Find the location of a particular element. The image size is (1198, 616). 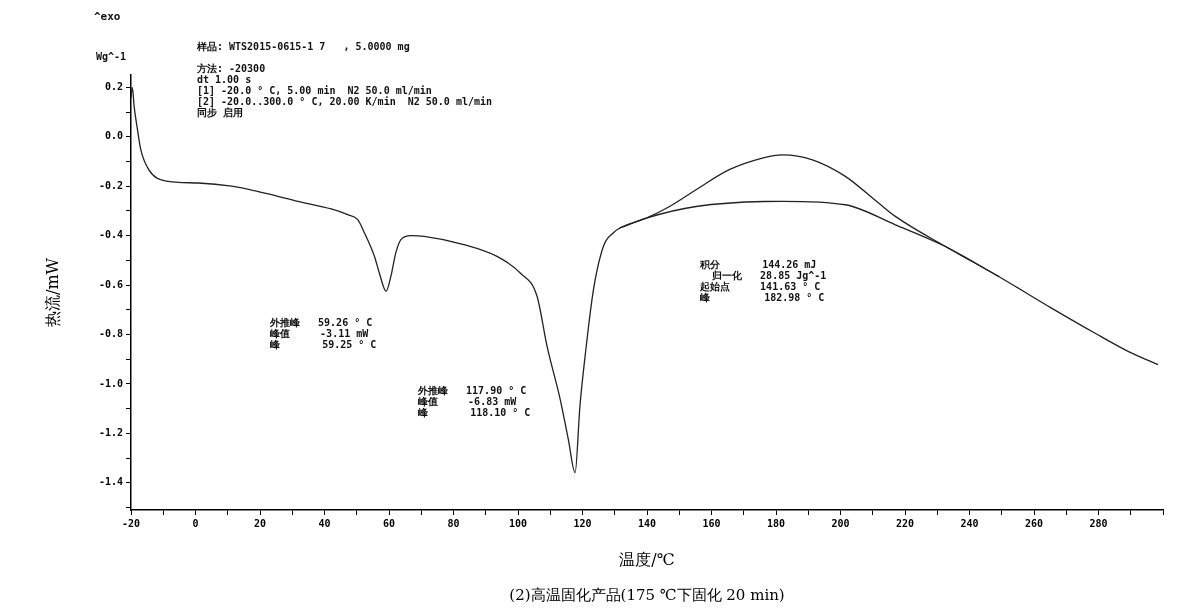

y-tick-label: -0.6 is located at coordinates (110, 284).